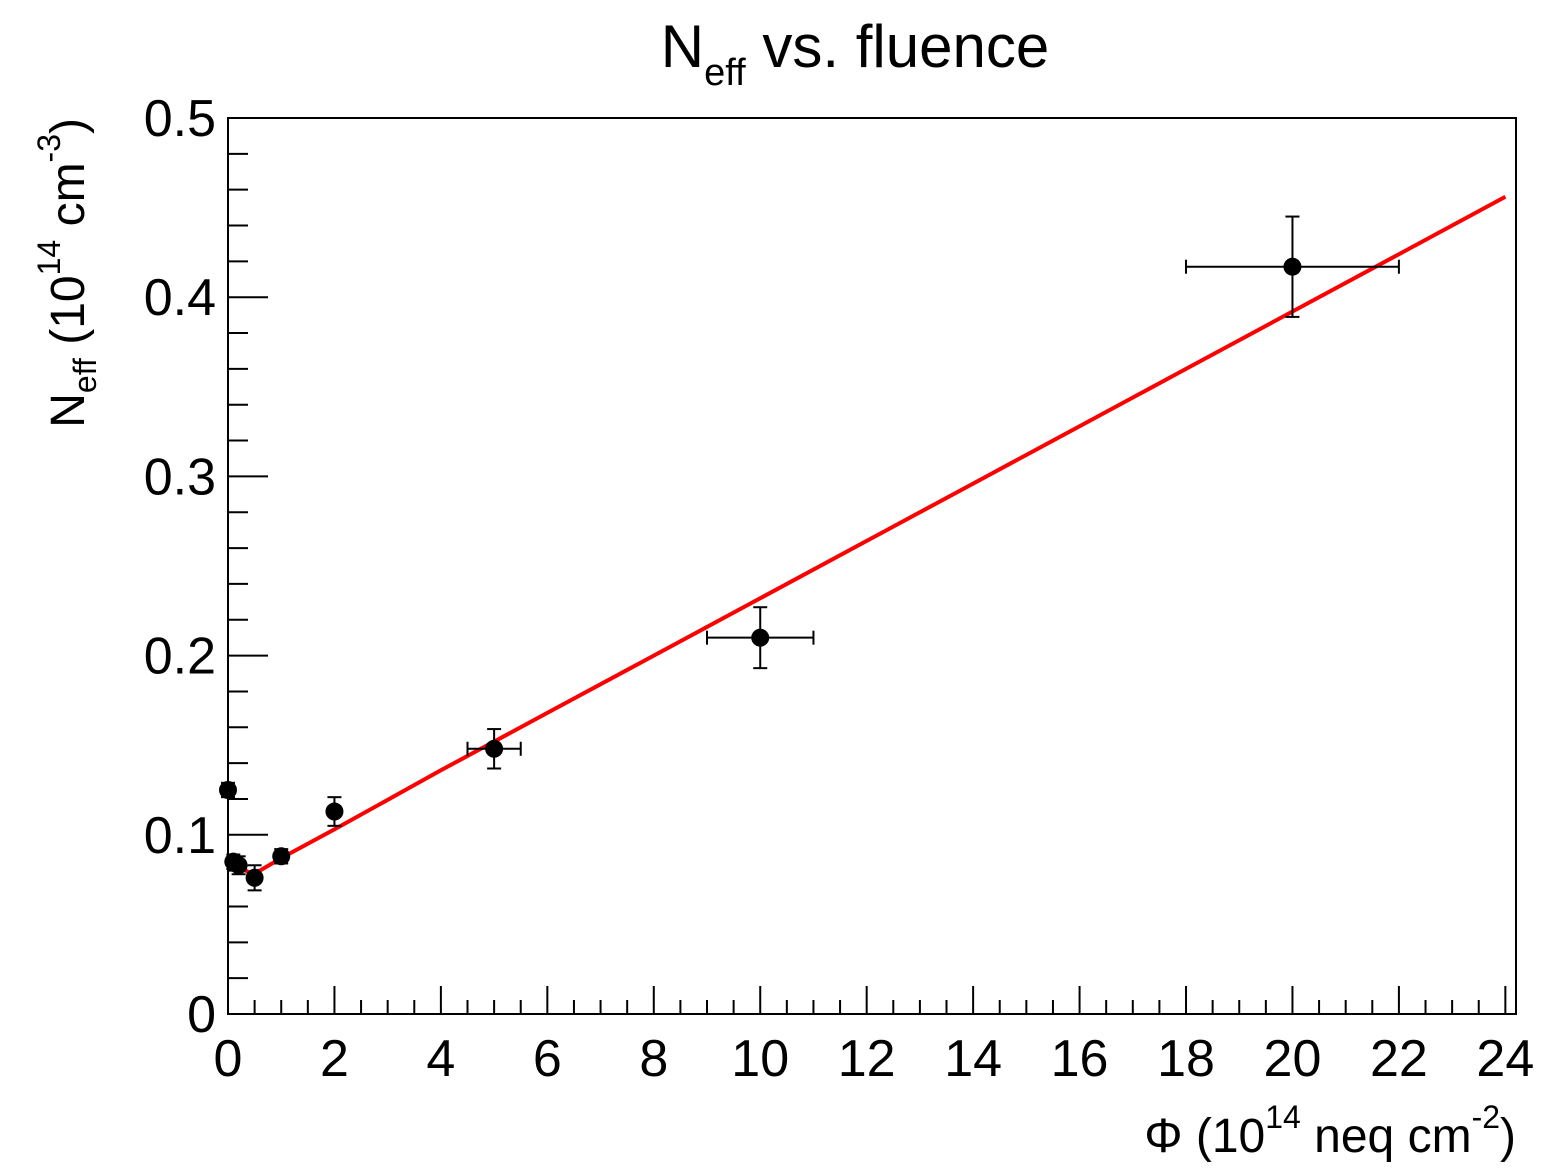 Image resolution: width=1546 pixels, height=1174 pixels. What do you see at coordinates (760, 1059) in the screenshot?
I see `x-tick-label: 10` at bounding box center [760, 1059].